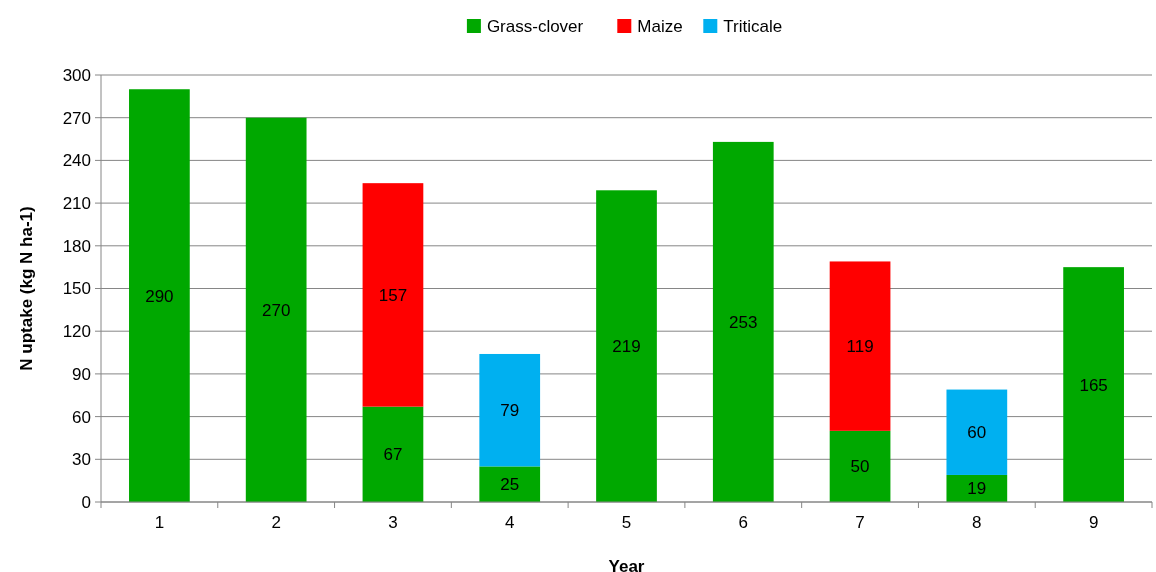 This screenshot has height=572, width=1156. Describe the element at coordinates (76, 161) in the screenshot. I see `y-tick-label: 240` at that location.